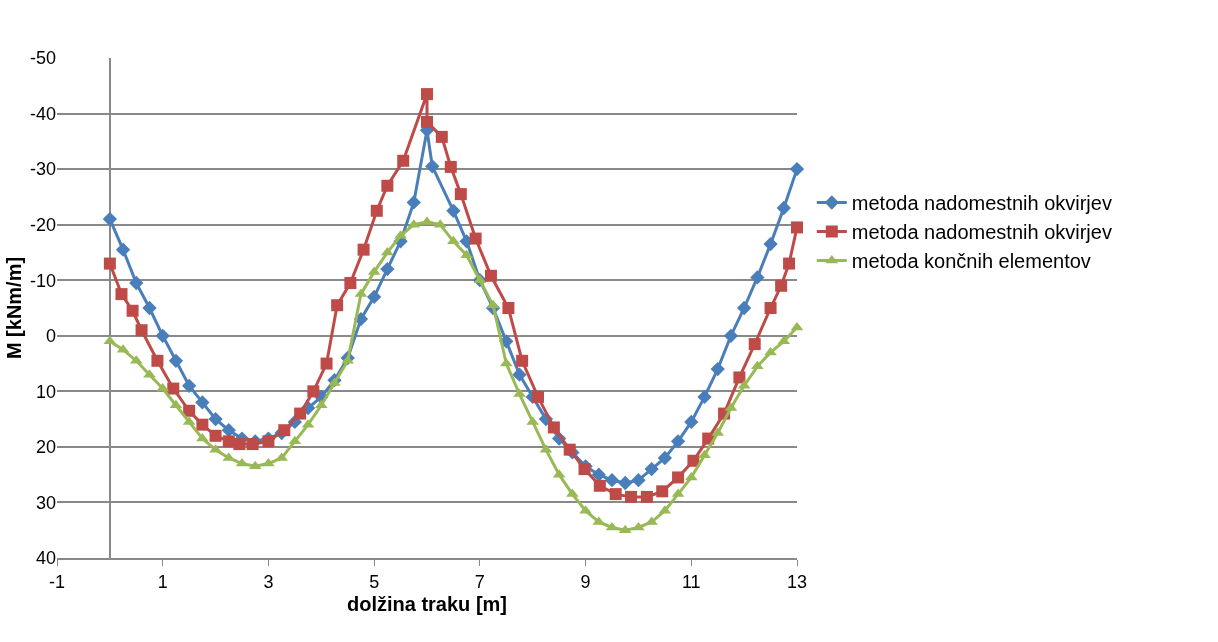 Image resolution: width=1218 pixels, height=642 pixels. Describe the element at coordinates (45, 391) in the screenshot. I see `y-tick-label: 10` at that location.